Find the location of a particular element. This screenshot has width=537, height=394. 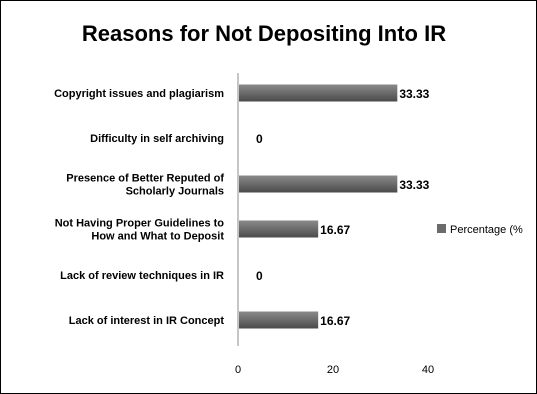

category-label-line: Lack of interest in IR Concept is located at coordinates (147, 321).